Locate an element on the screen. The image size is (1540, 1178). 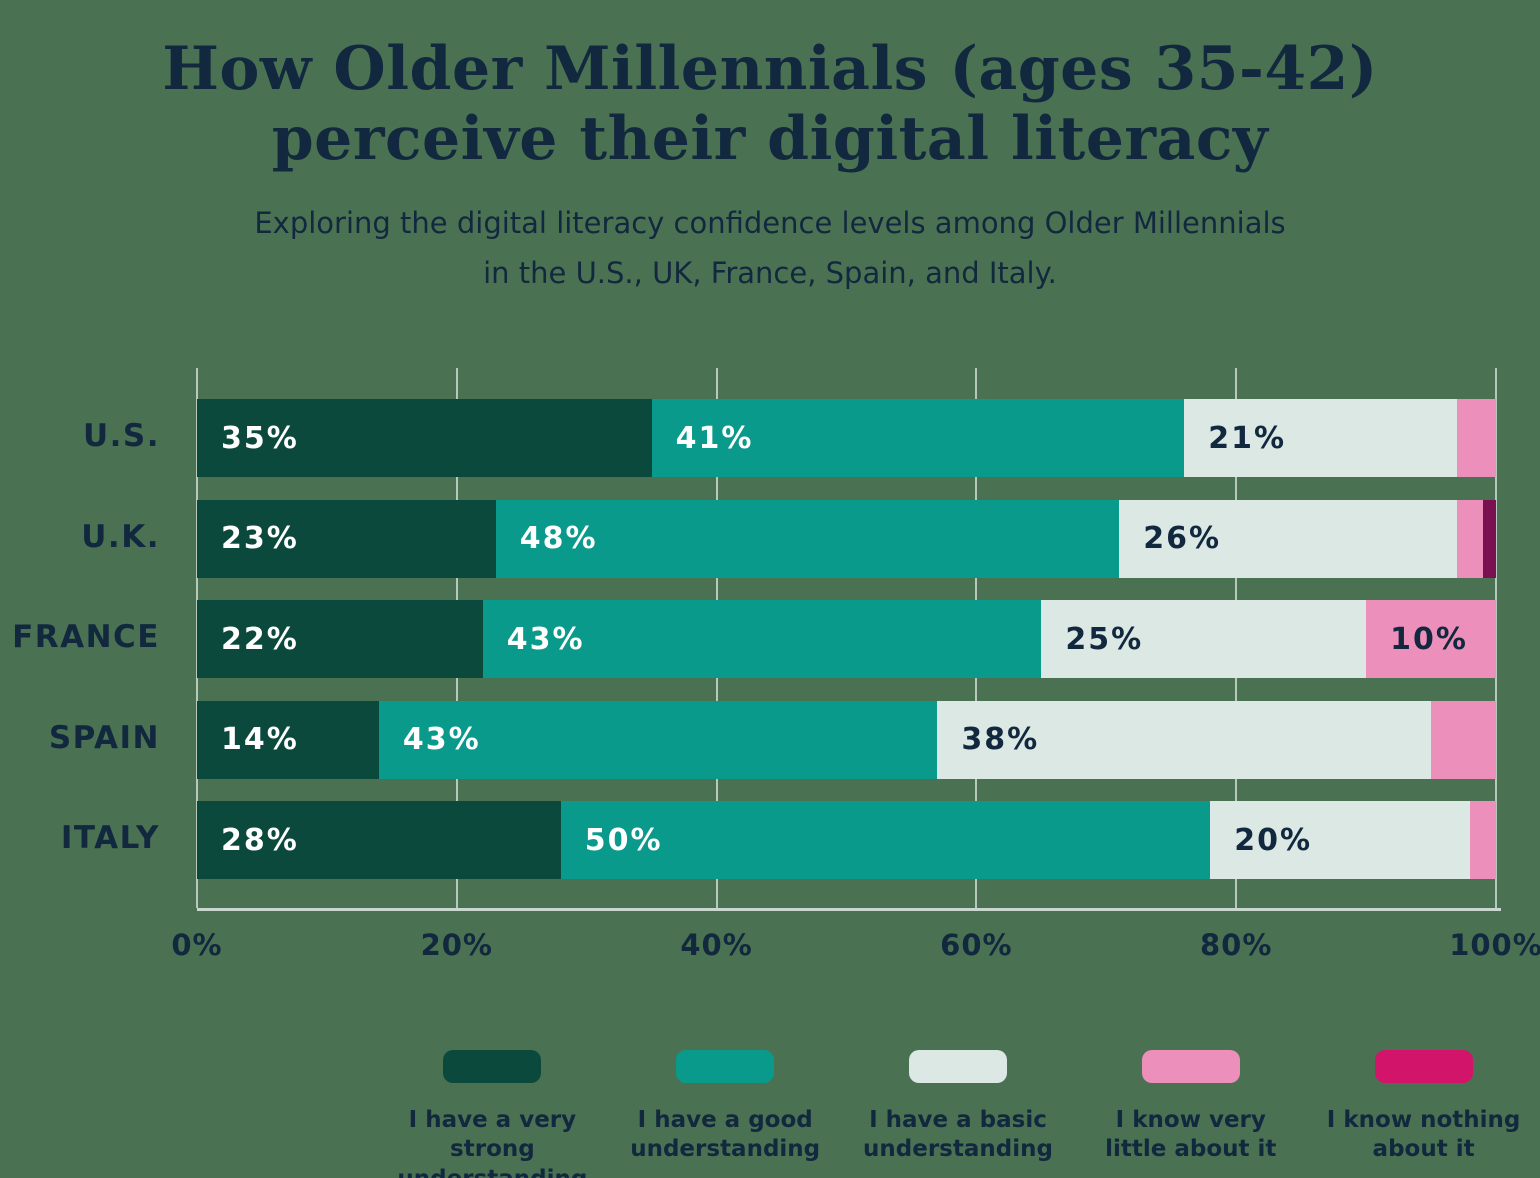
chart-title-line2: perceive their digital literacy is located at coordinates (770, 139).